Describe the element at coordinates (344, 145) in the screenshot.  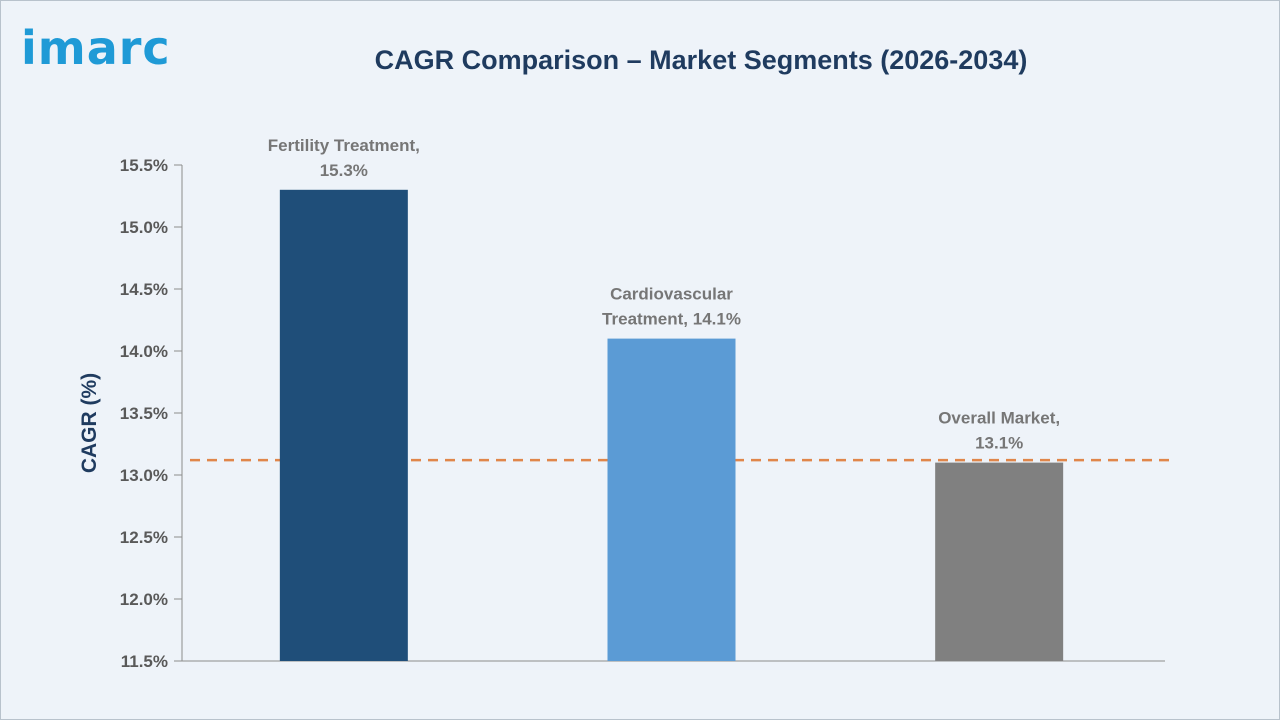
I see `data-label: Fertility Treatment,` at that location.